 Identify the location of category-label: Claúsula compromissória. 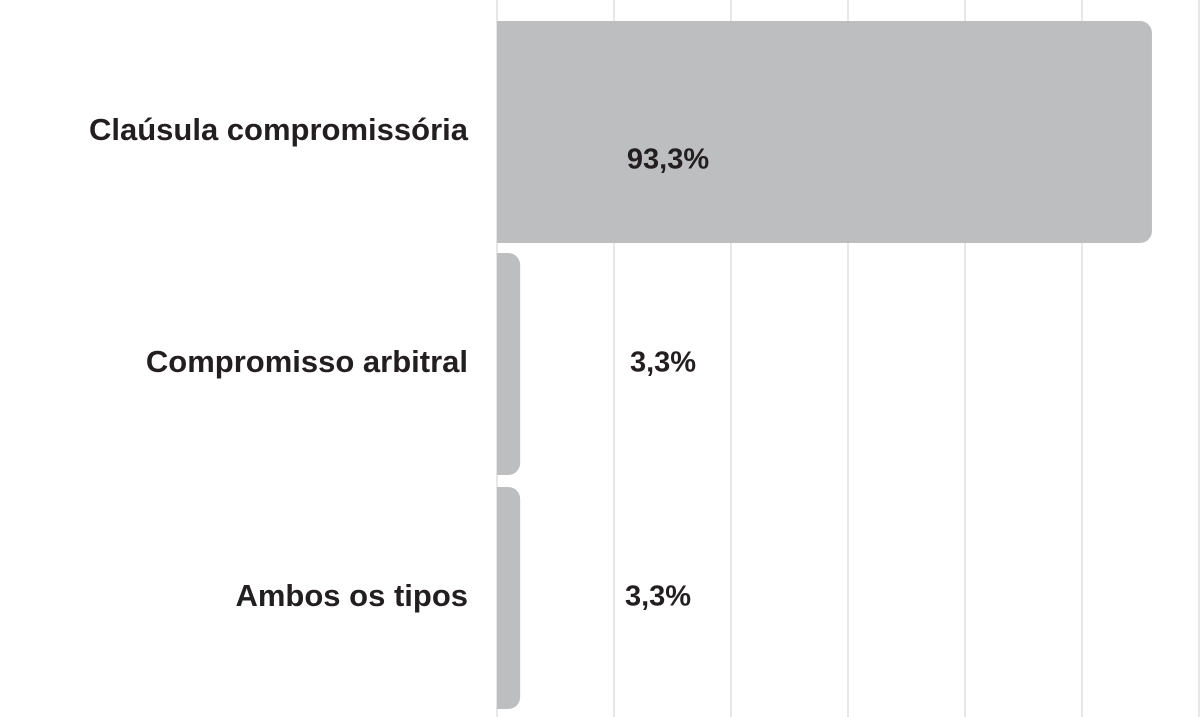
(279, 129).